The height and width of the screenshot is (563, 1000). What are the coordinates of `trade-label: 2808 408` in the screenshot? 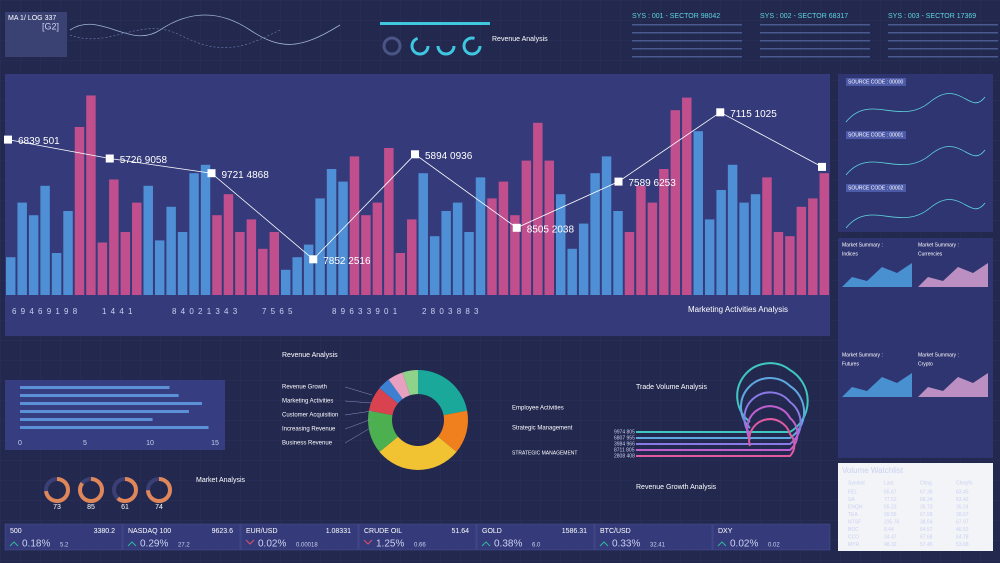 It's located at (624, 456).